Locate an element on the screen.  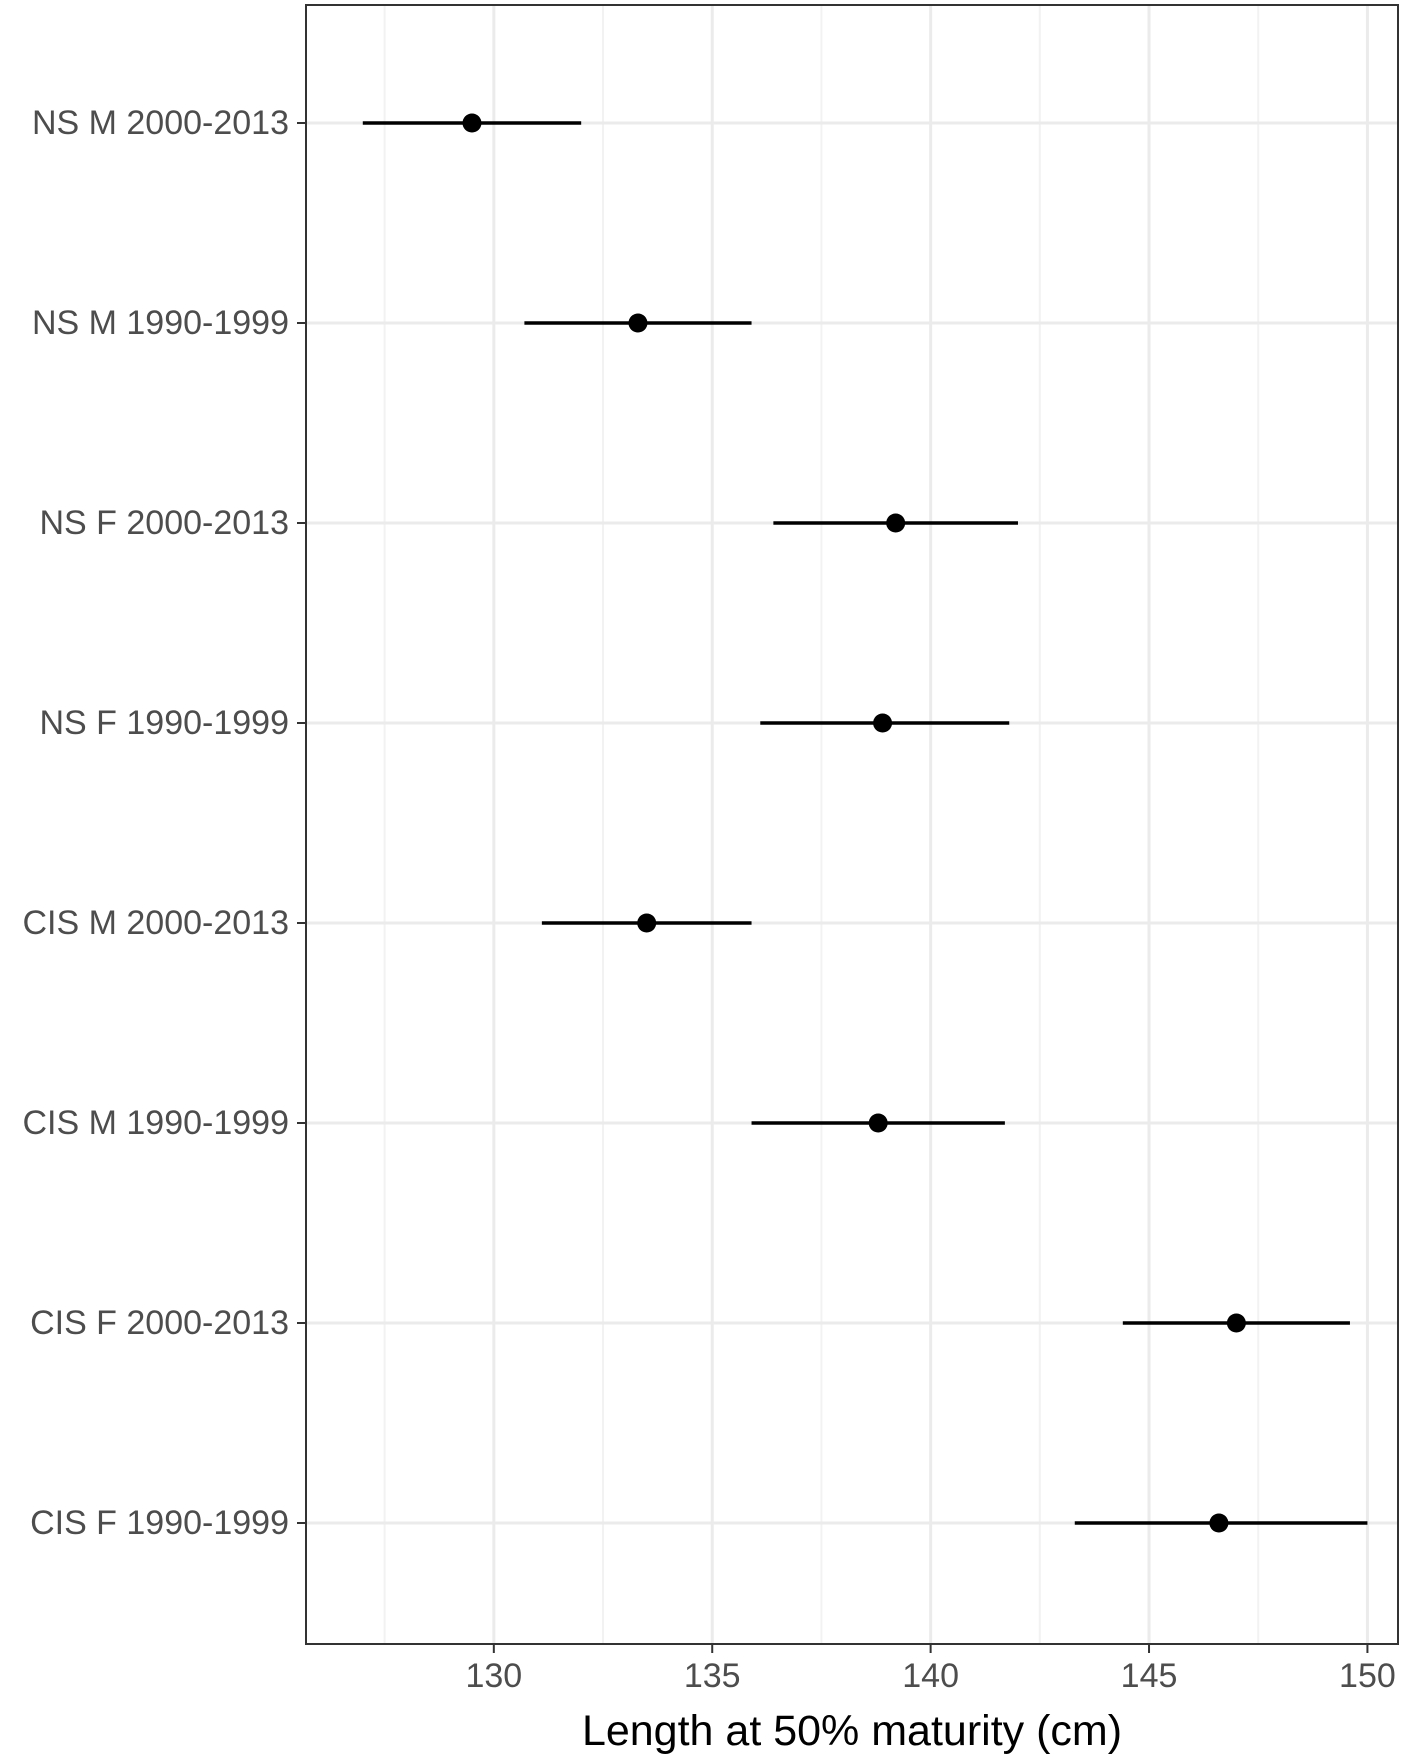
x-tick-label: 135 is located at coordinates (712, 1676).